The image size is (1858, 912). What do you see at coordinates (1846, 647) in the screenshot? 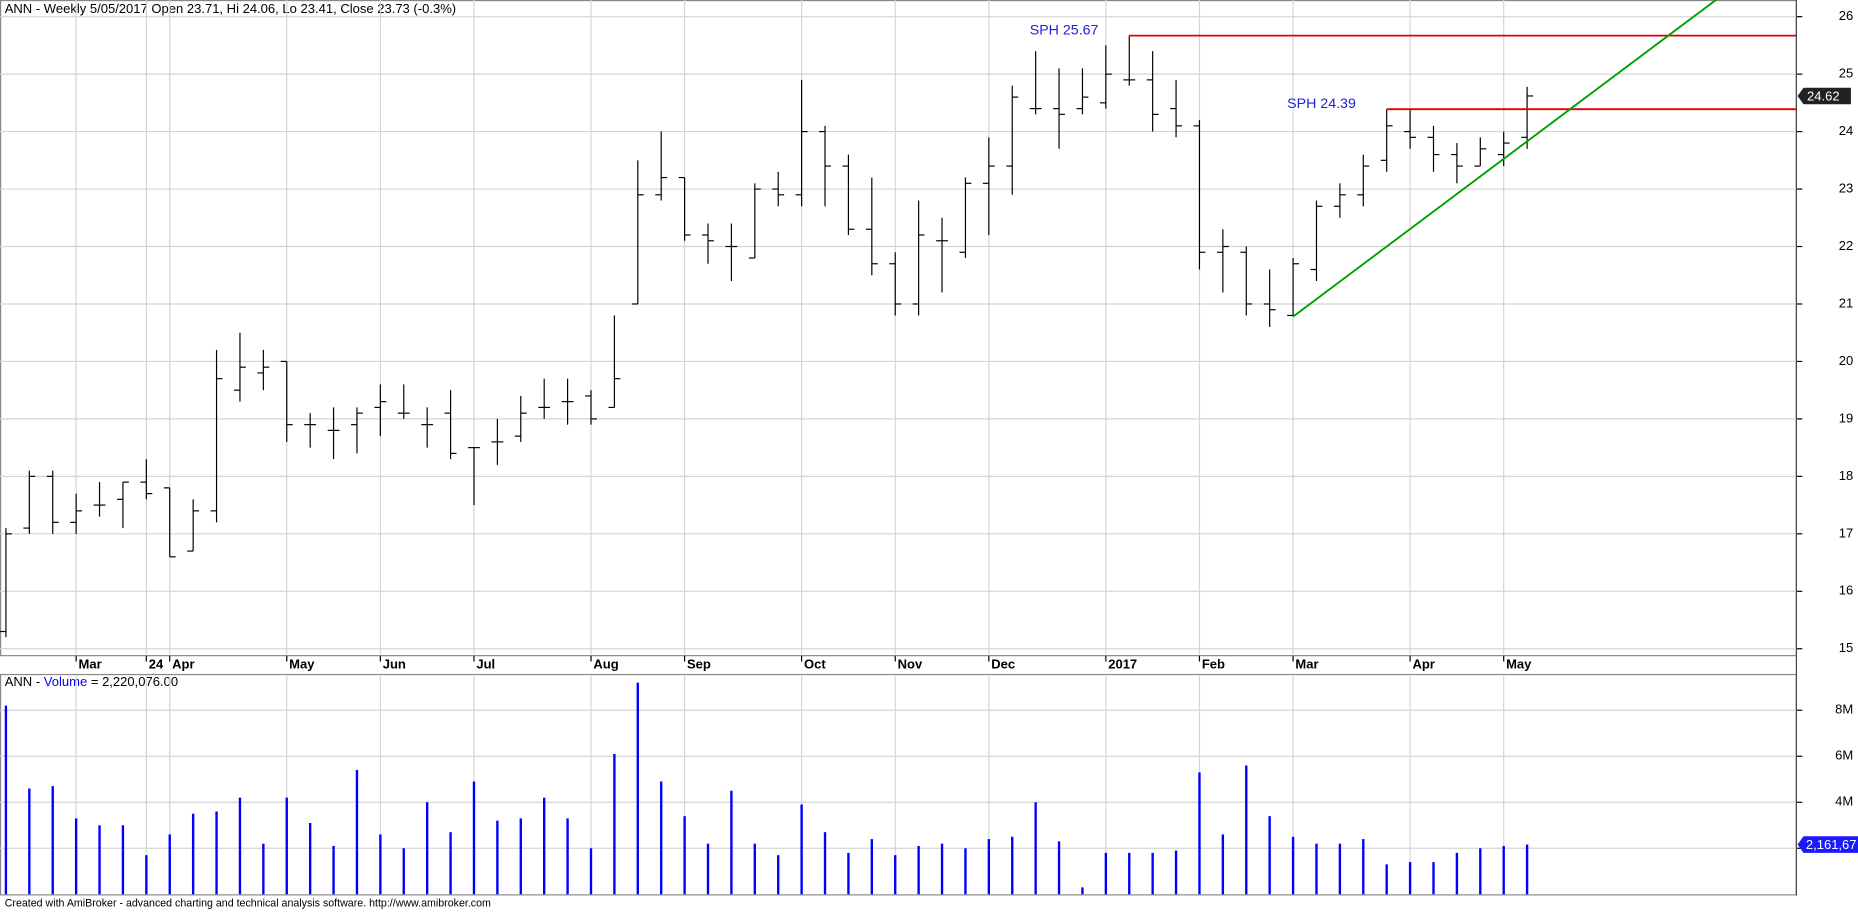
I see `y-tick-label: 15` at bounding box center [1846, 647].